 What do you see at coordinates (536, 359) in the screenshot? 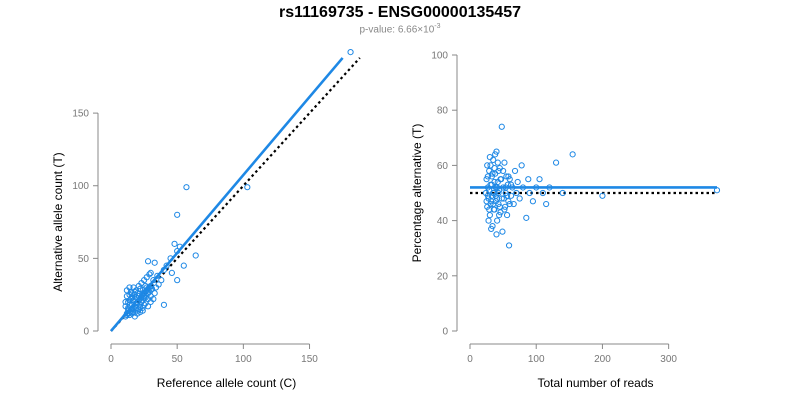
I see `x-tick-label: 100` at bounding box center [536, 359].